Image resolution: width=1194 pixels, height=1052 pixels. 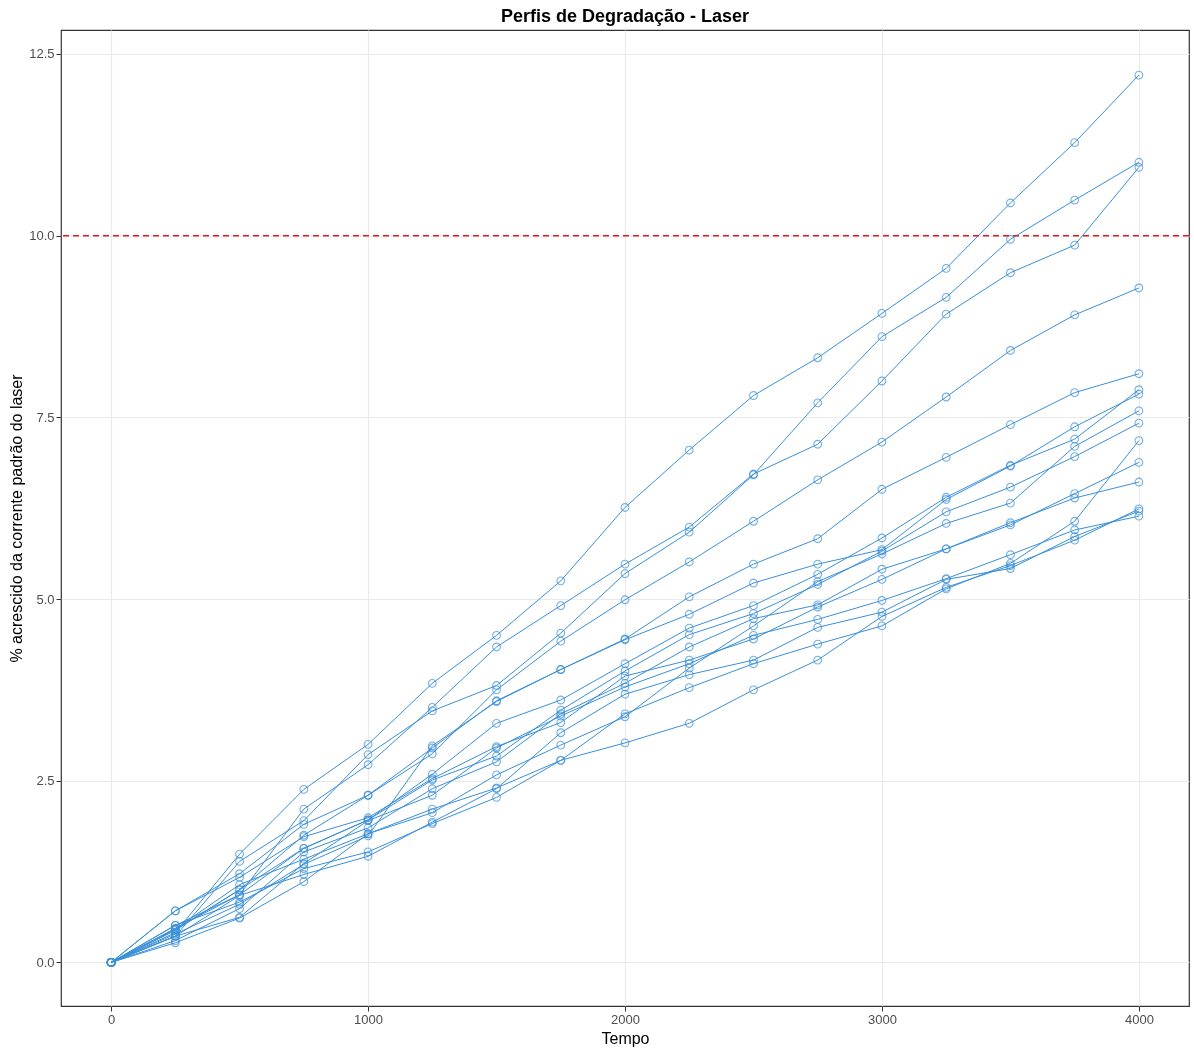 I want to click on x-tick-label: 0, so click(x=111, y=1019).